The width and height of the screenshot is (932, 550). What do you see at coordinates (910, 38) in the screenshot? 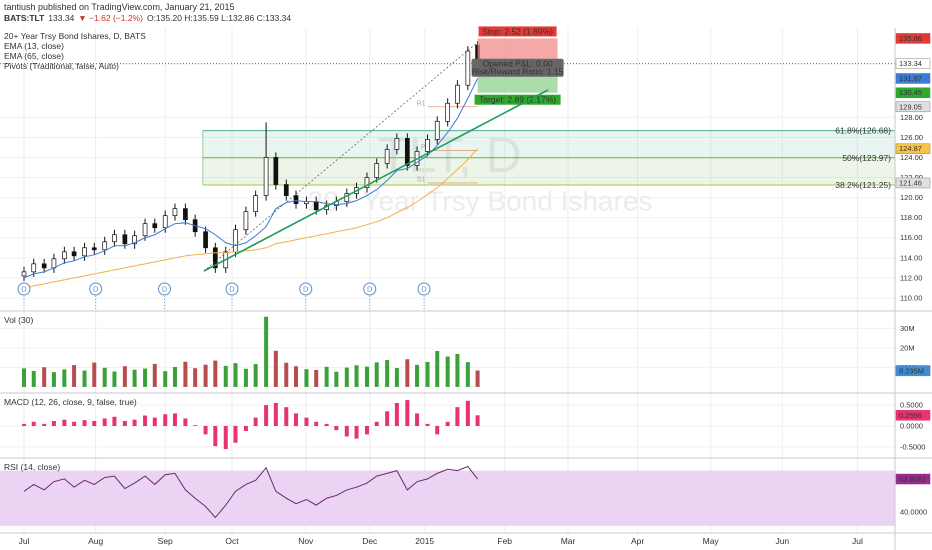
I see `price-flag-label: 135.86` at bounding box center [910, 38].